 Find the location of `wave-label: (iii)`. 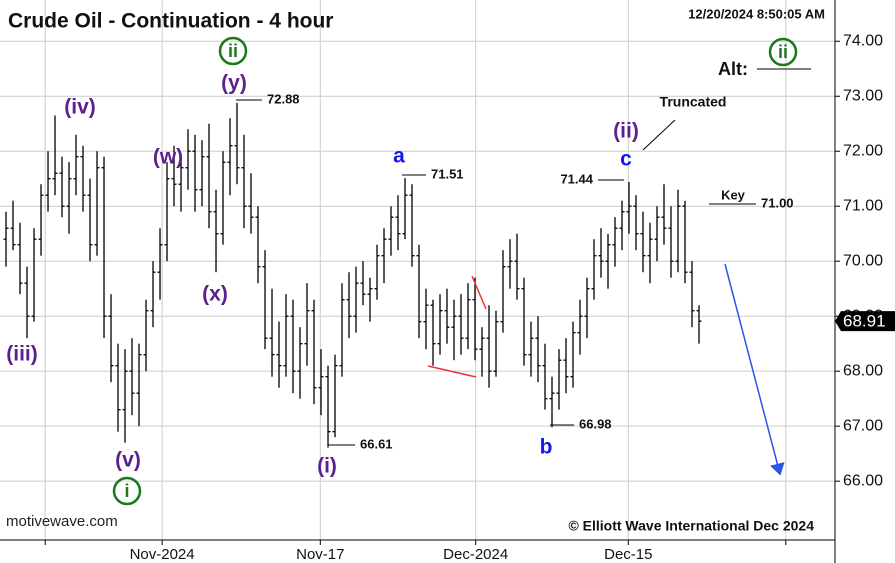

wave-label: (iii) is located at coordinates (22, 354).